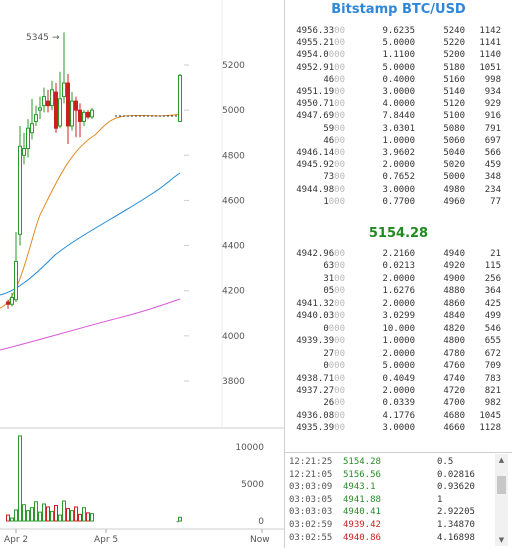  I want to click on level-price-cell: 5220, so click(454, 43).